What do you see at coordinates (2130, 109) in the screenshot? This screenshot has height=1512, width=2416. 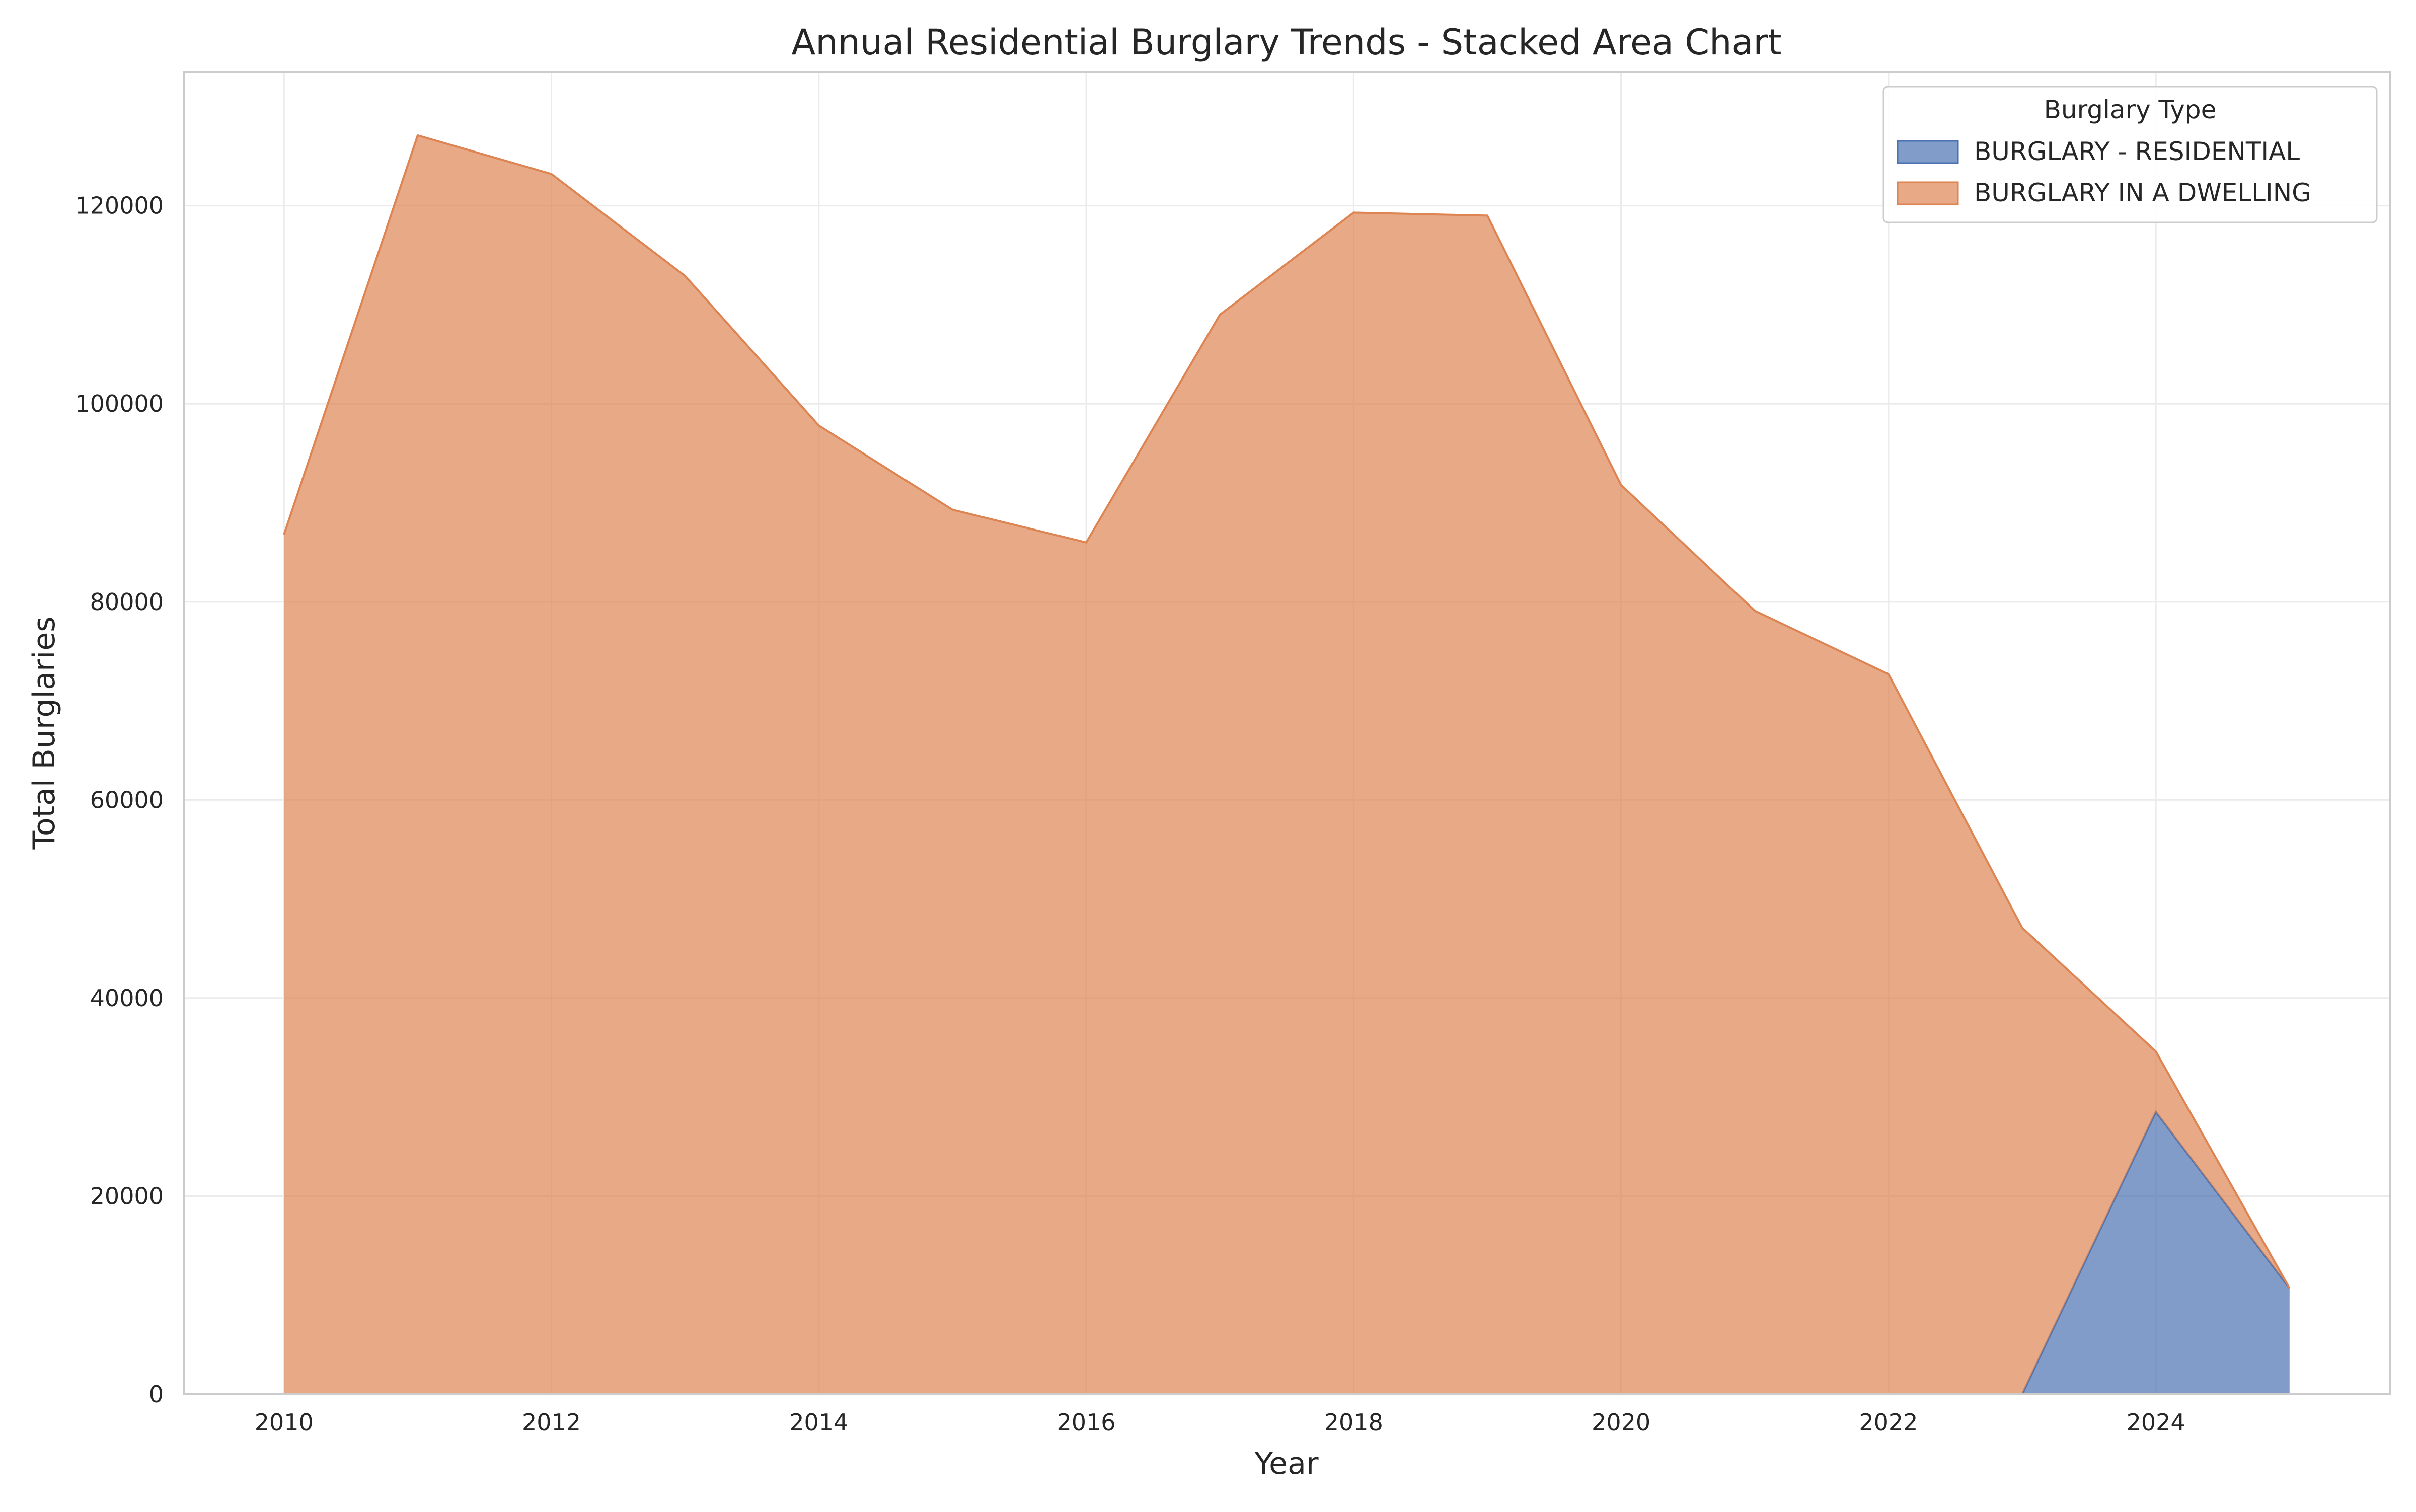 I see `legend-title: Burglary Type` at bounding box center [2130, 109].